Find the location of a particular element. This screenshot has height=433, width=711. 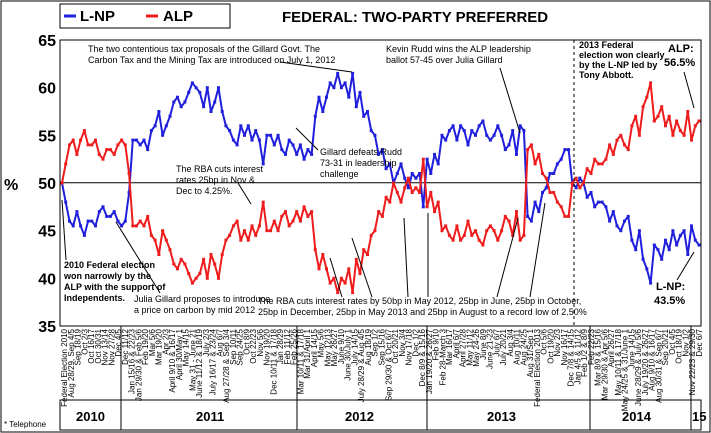

x-tick-label: Dec 4/5 is located at coordinates (118, 342).